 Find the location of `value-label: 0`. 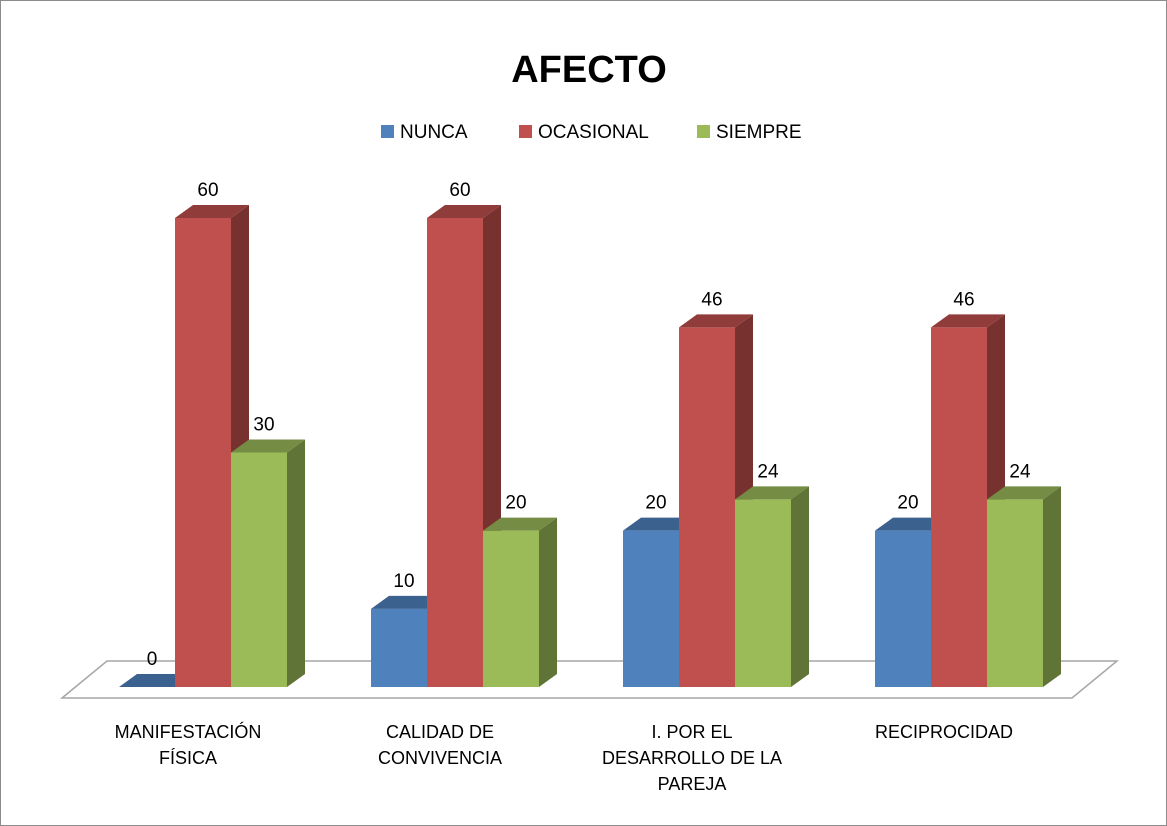

value-label: 0 is located at coordinates (152, 659).